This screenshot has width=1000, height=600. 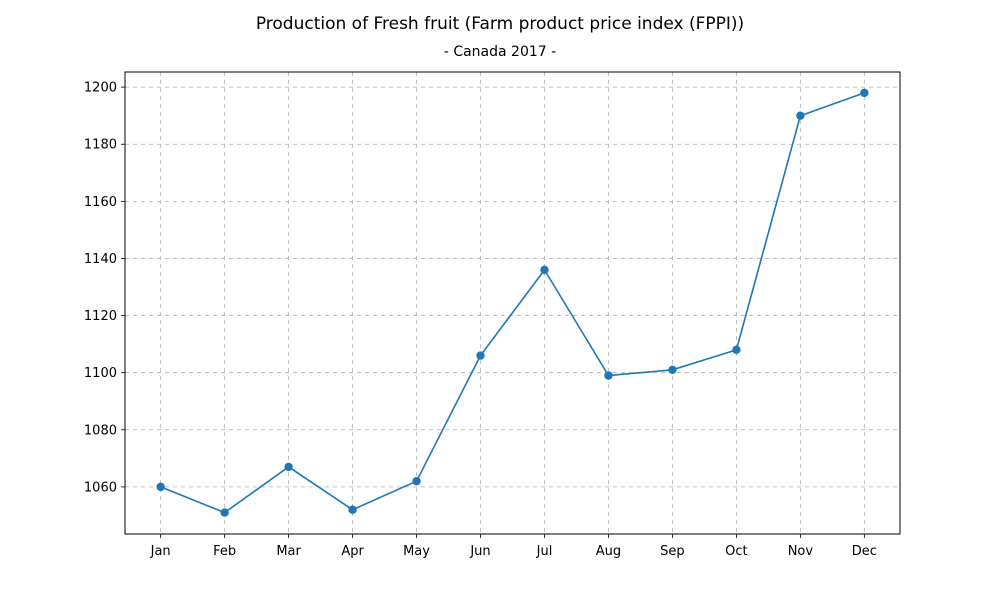 What do you see at coordinates (801, 551) in the screenshot?
I see `x-tick-label: Nov` at bounding box center [801, 551].